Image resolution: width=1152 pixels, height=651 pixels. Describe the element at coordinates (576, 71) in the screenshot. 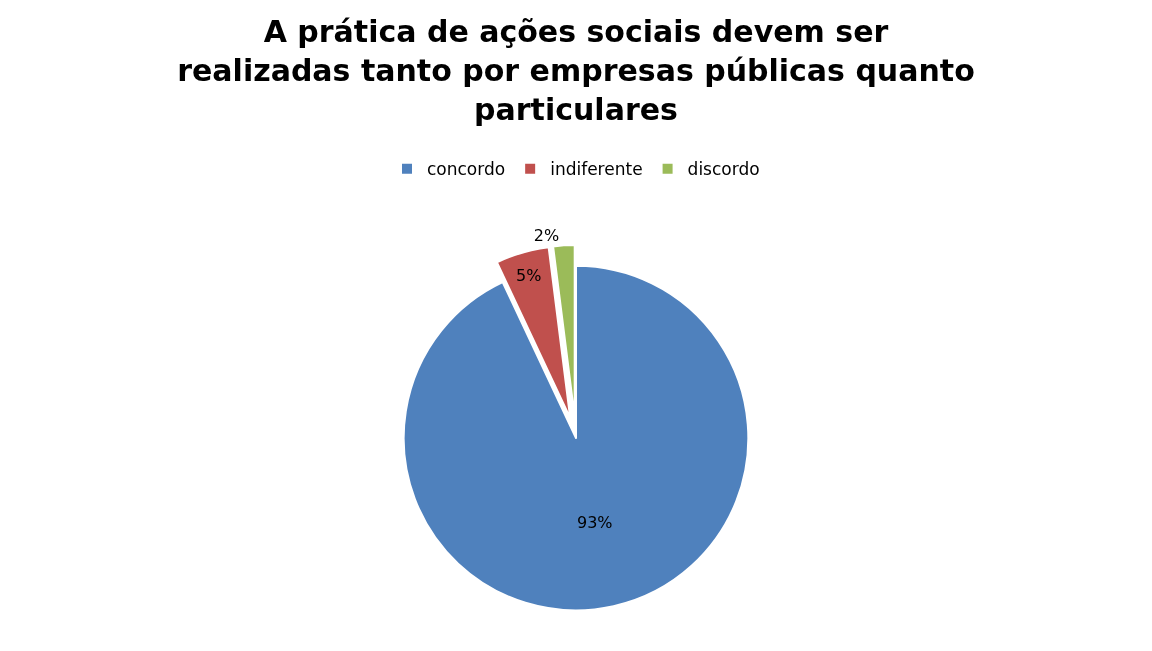

I see `chart-title: A prática de ações sociais devem ser realizadas tanto por empresas públicas quanto particulares` at that location.